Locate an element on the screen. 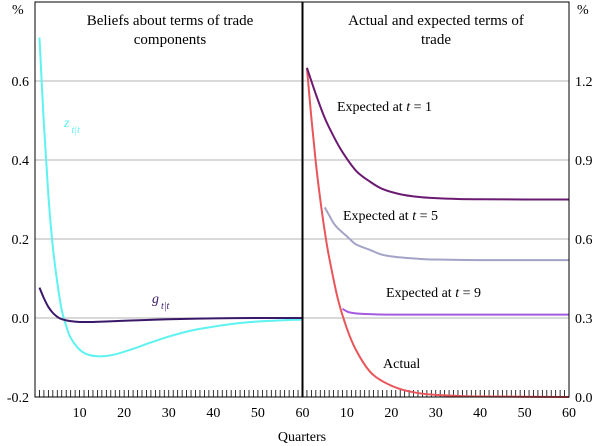 Image resolution: width=600 pixels, height=446 pixels. right-x-tick-label-3: 40 is located at coordinates (480, 413).